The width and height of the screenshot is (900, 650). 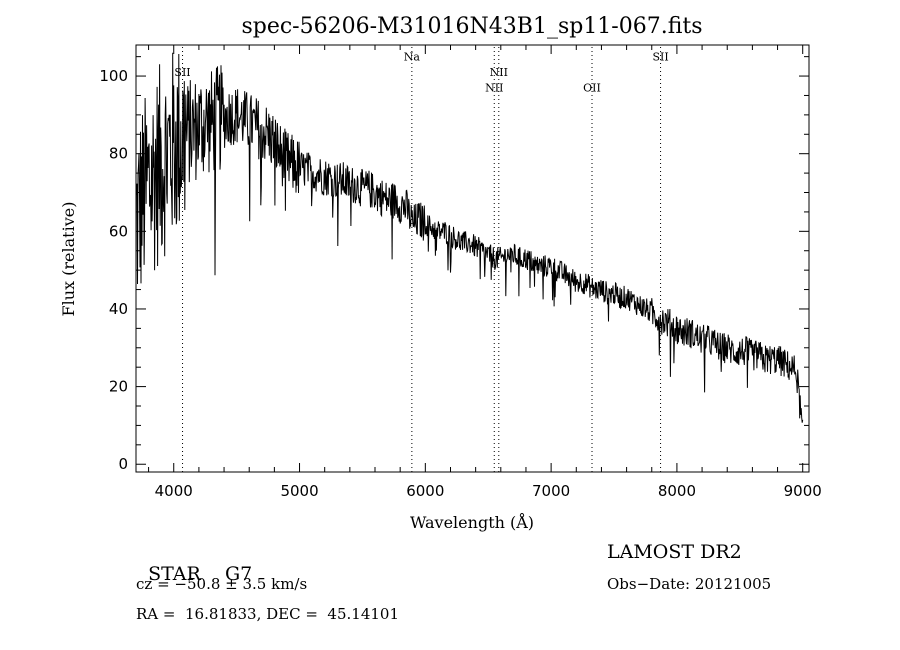 What do you see at coordinates (238, 574) in the screenshot?
I see `object-subclass: G7` at bounding box center [238, 574].